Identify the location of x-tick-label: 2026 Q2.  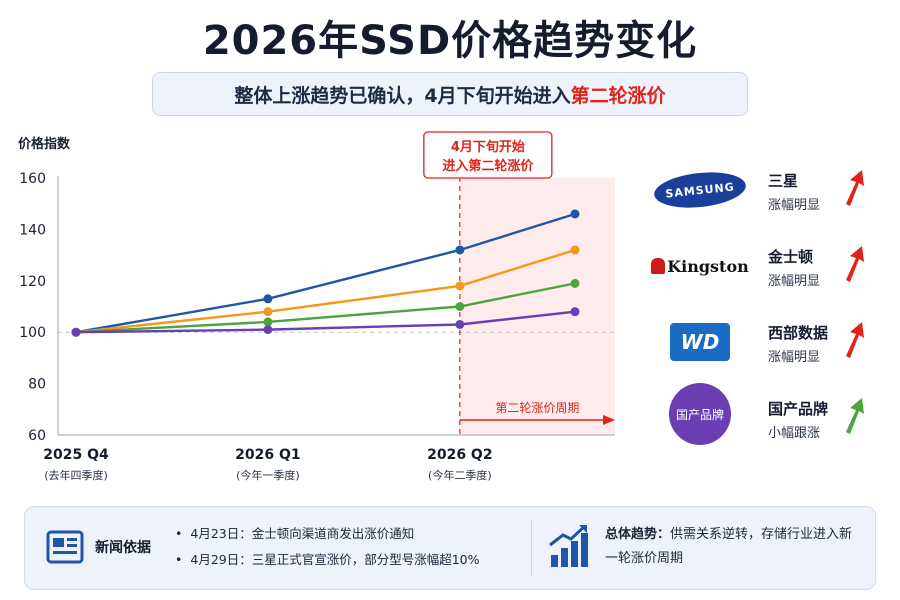
(459, 455).